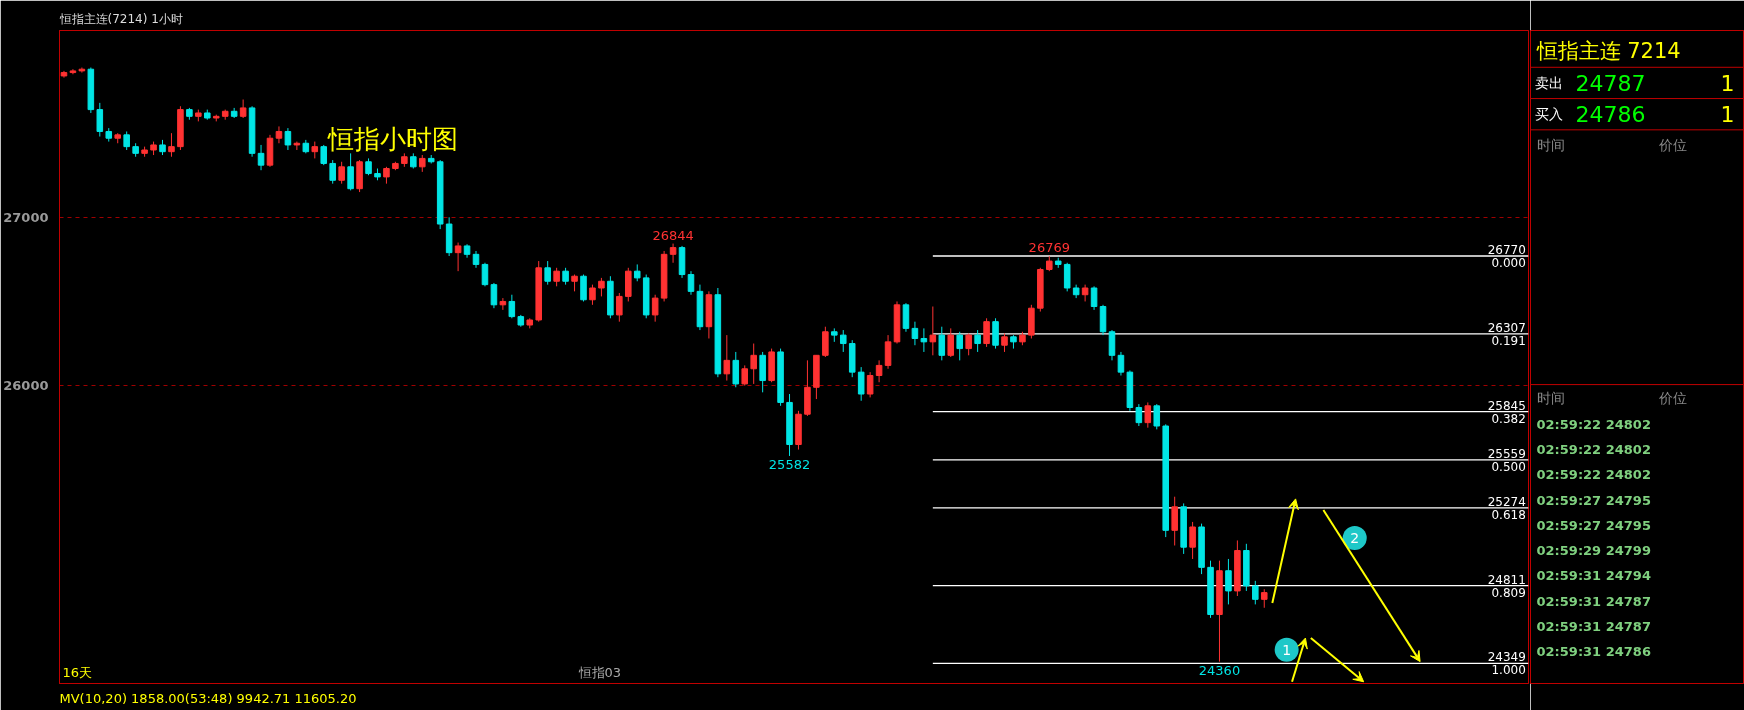  Describe the element at coordinates (1608, 50) in the screenshot. I see `text: 恒指主连 7214` at that location.